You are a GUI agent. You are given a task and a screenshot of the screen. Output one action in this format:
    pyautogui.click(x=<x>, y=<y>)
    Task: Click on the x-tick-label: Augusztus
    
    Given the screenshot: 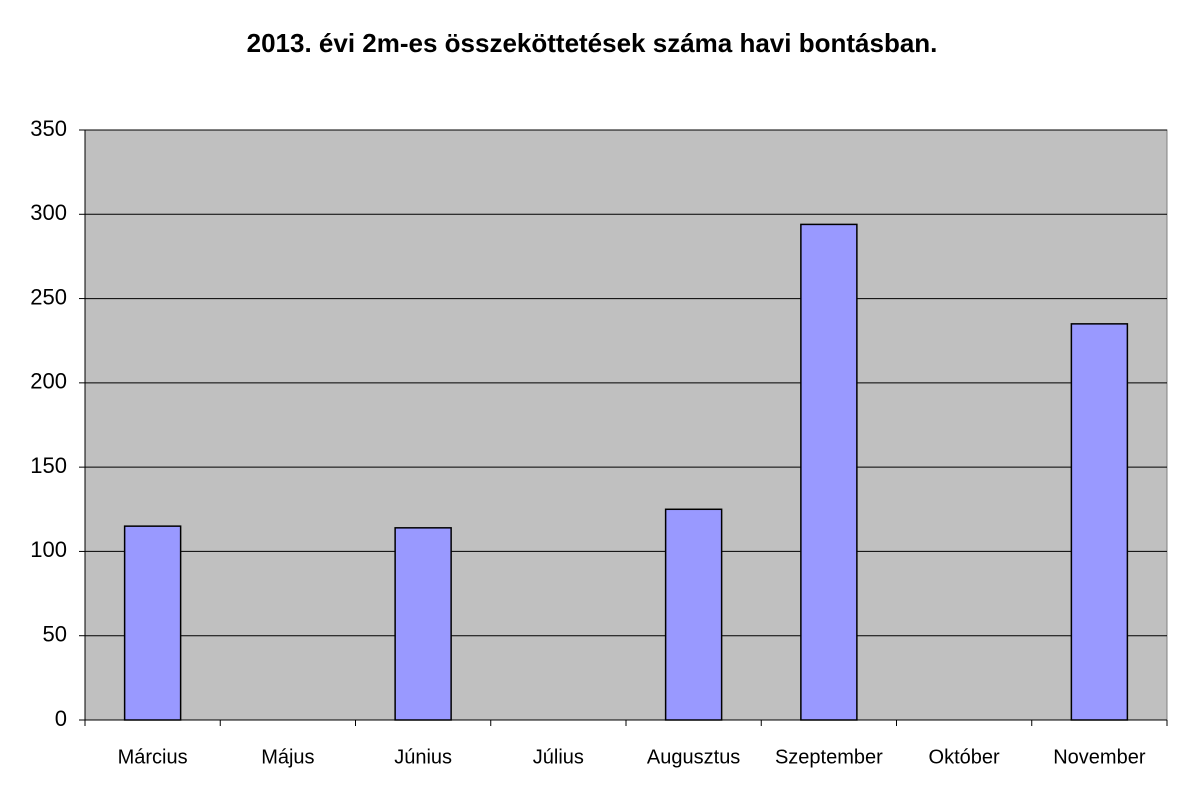 What is the action you would take?
    pyautogui.click(x=693, y=757)
    